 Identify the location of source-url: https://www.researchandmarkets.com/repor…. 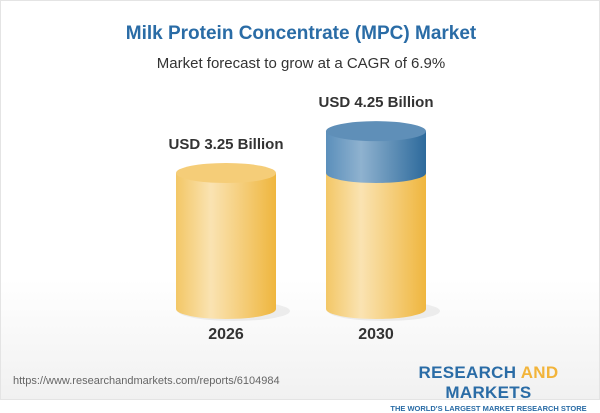
(146, 381).